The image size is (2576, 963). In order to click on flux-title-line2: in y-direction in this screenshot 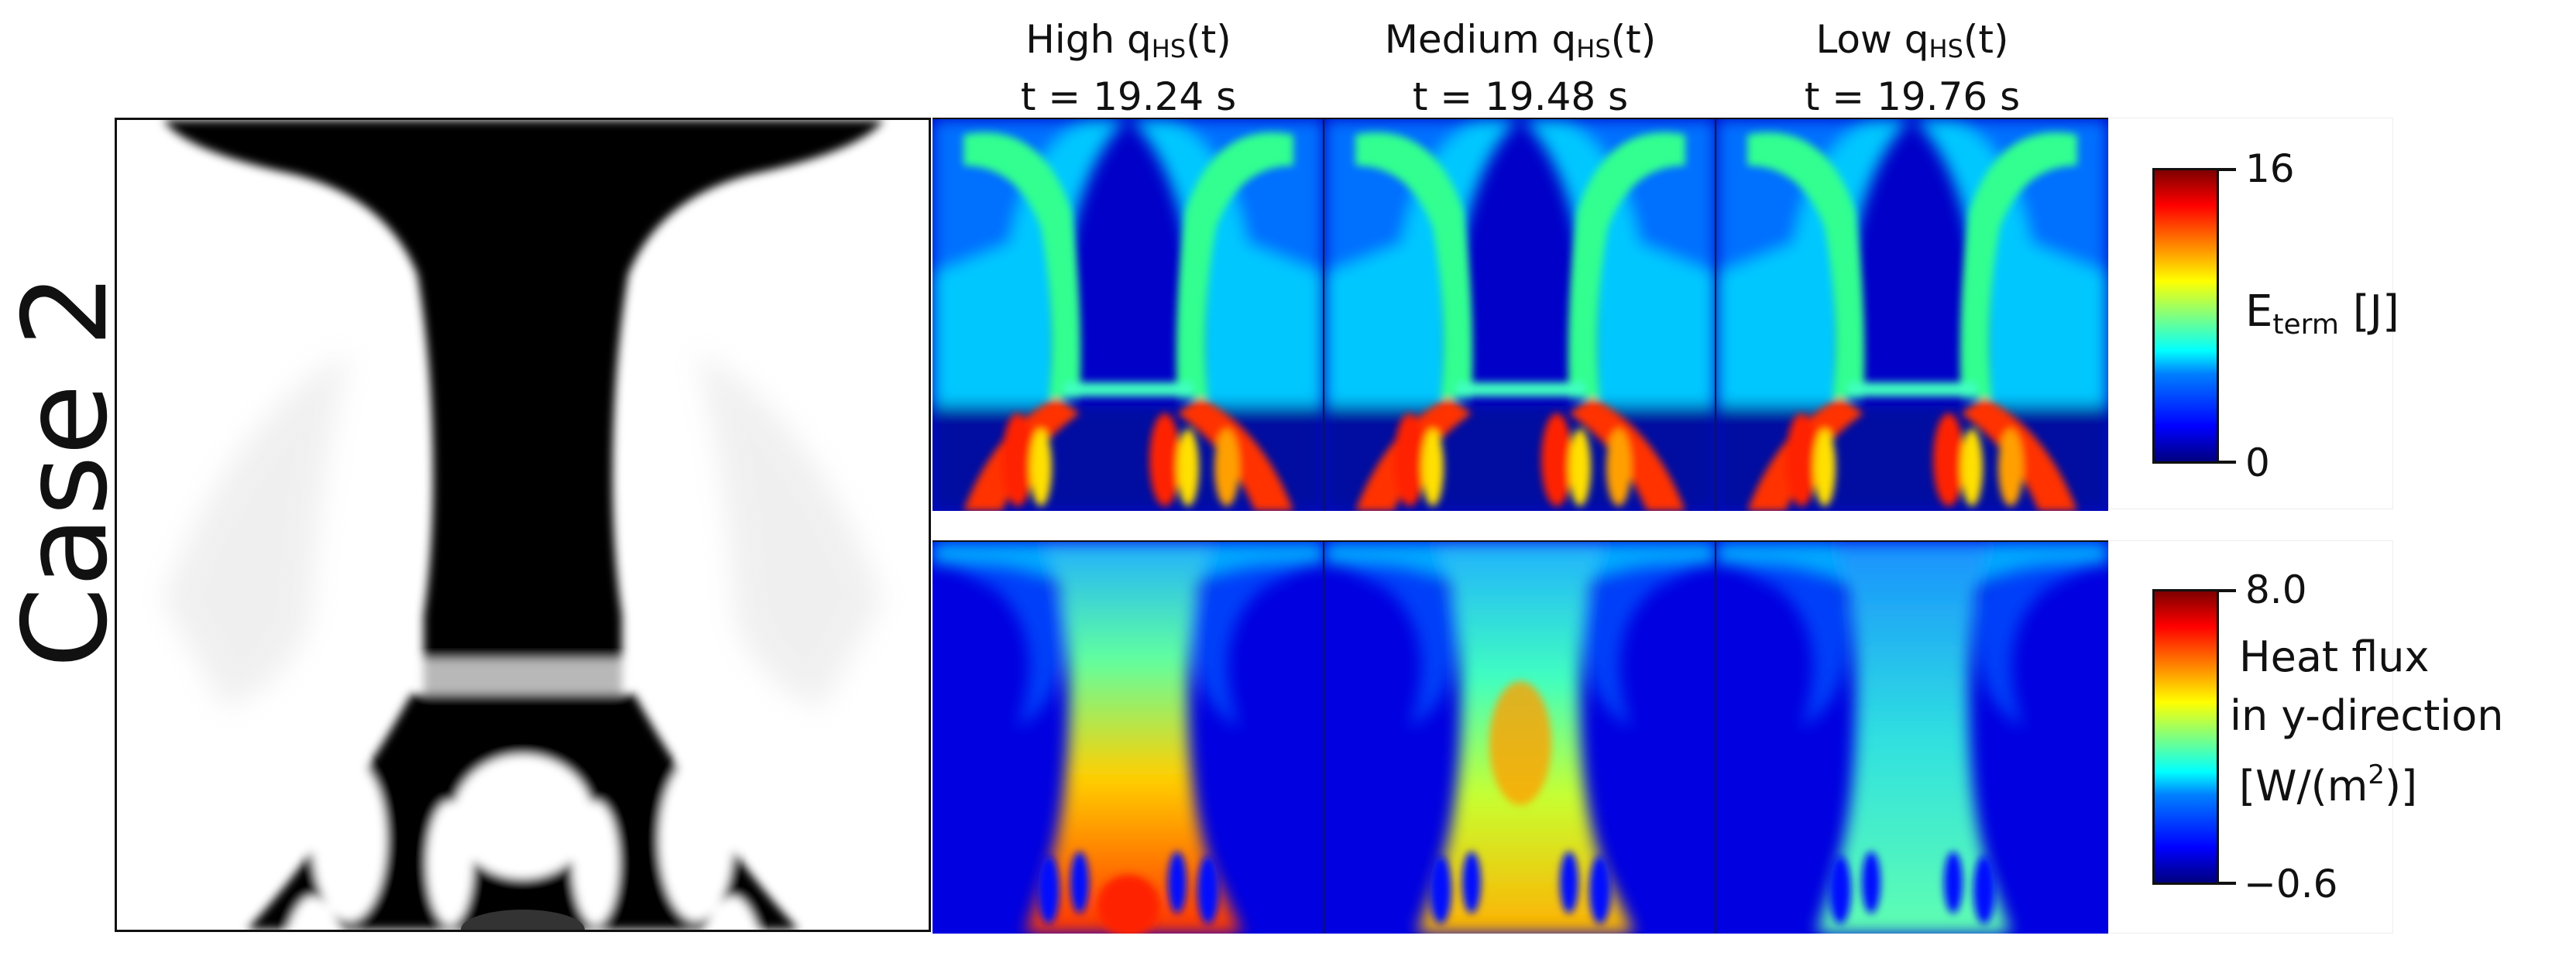, I will do `click(2367, 715)`.